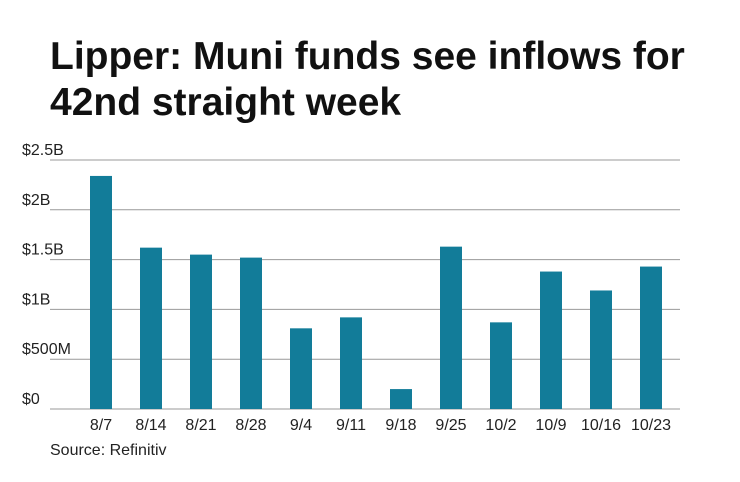  Describe the element at coordinates (36, 200) in the screenshot. I see `y-tick-label: $2B` at that location.